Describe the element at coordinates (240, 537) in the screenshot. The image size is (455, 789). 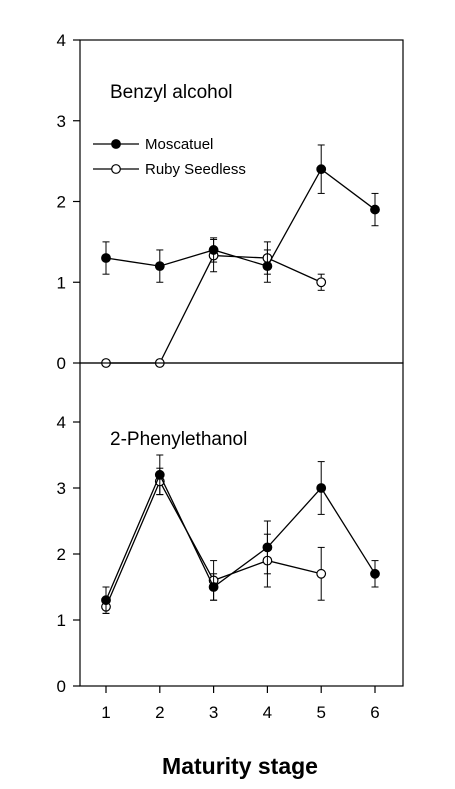
I see `panel-2-moscatuel-line` at that location.